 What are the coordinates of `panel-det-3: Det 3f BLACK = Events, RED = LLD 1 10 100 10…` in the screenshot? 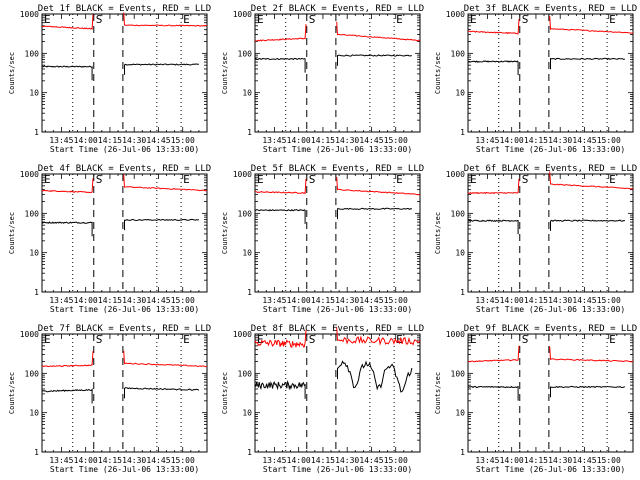 It's located at (535, 79).